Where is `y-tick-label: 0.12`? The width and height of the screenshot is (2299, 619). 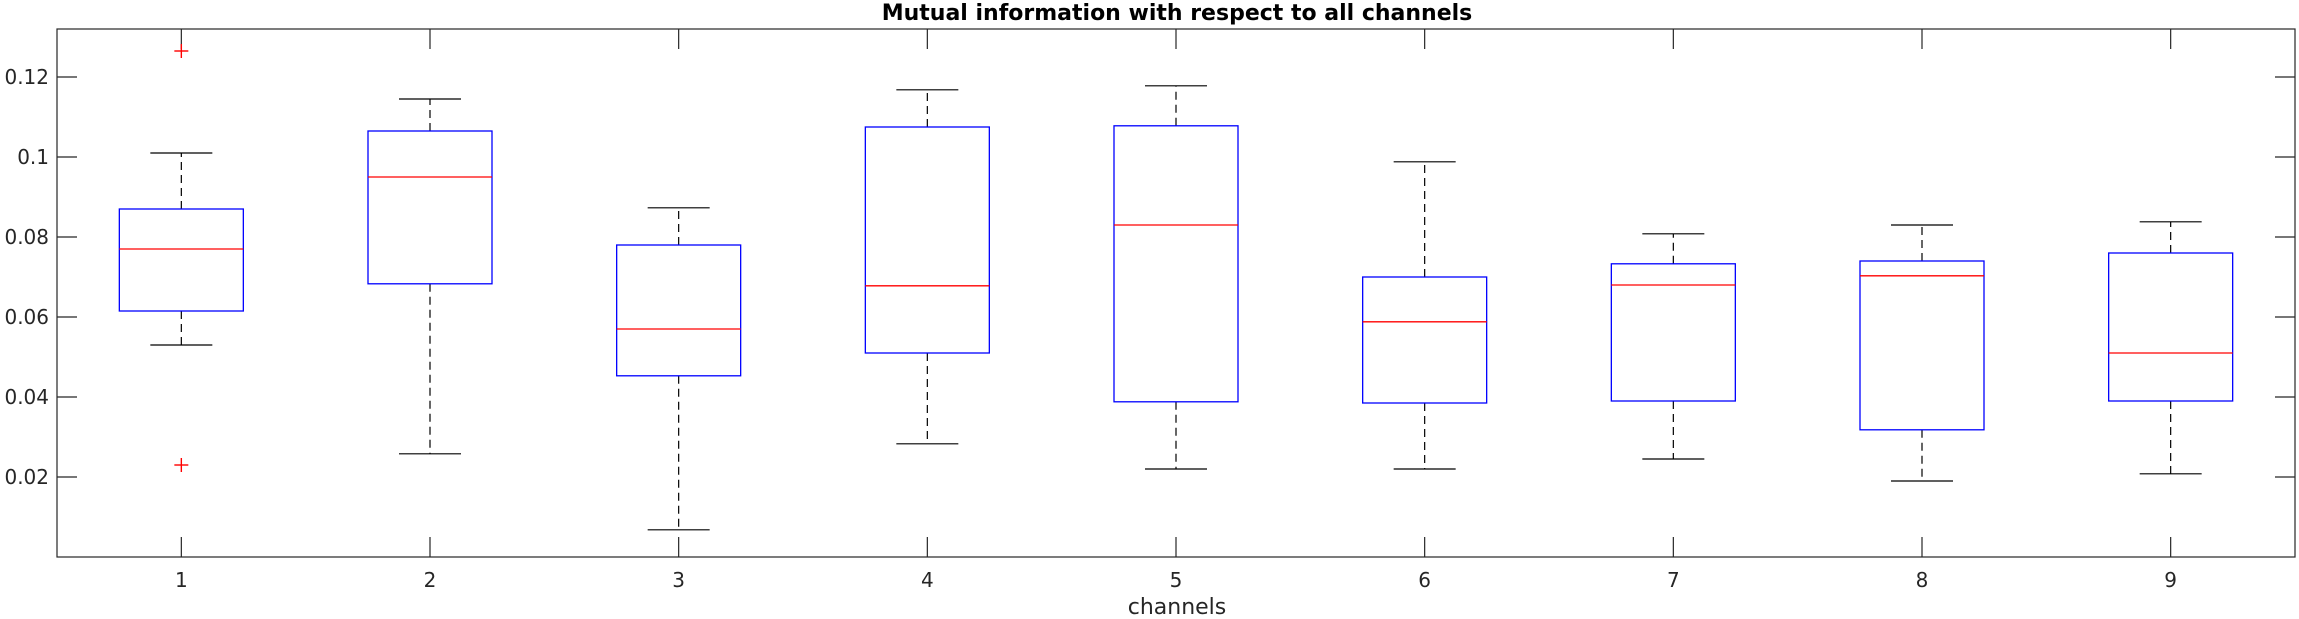 y-tick-label: 0.12 is located at coordinates (26, 77).